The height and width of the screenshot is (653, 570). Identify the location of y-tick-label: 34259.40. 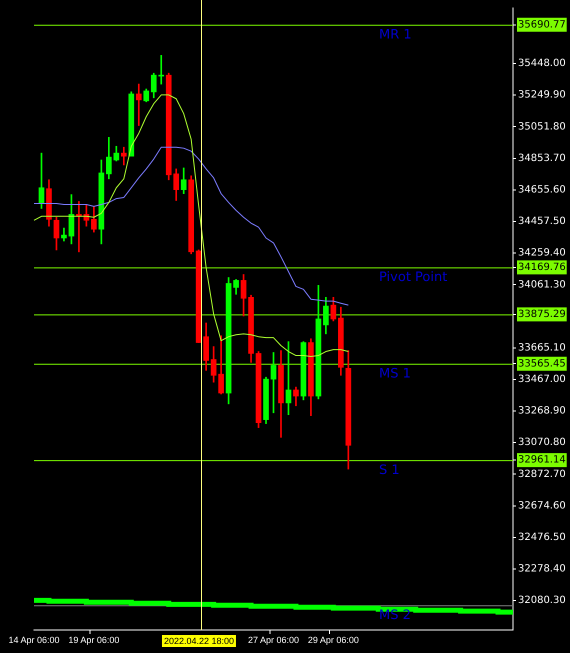
(542, 253).